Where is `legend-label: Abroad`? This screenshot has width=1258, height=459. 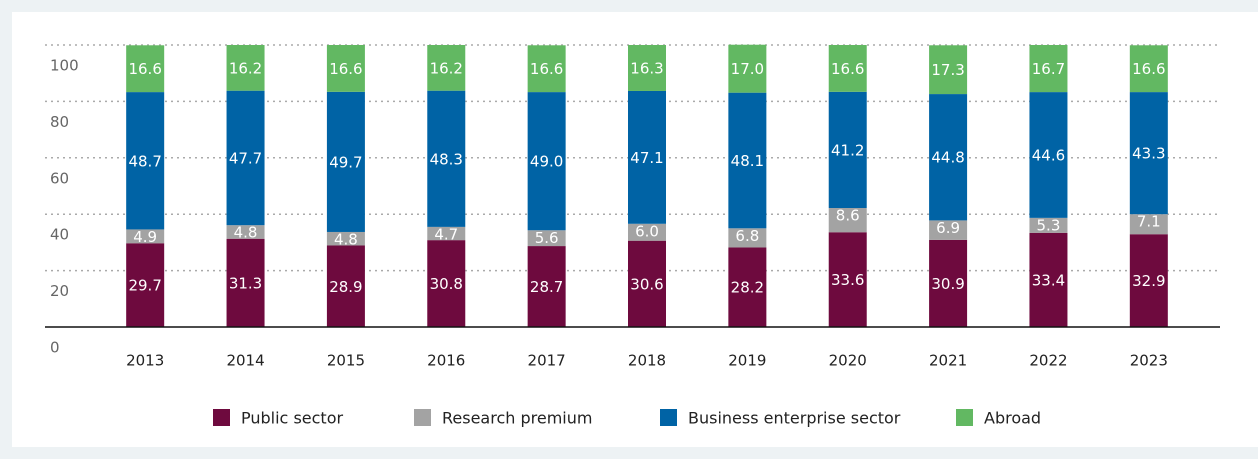 legend-label: Abroad is located at coordinates (1012, 418).